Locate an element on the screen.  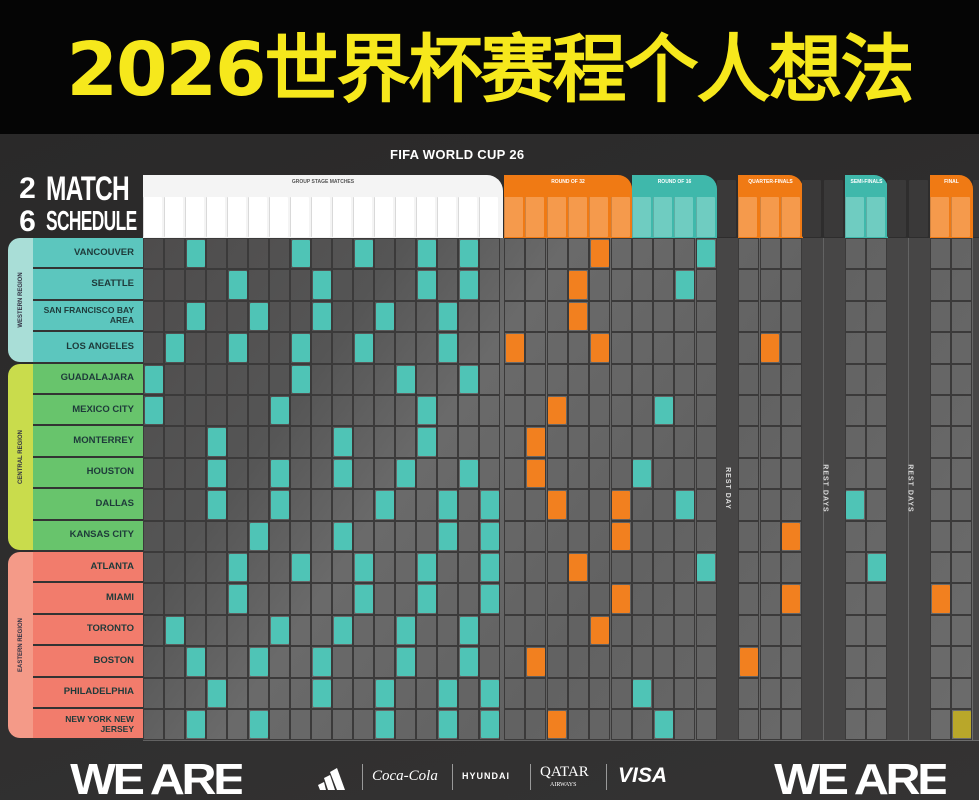
city-label: DALLAS is located at coordinates (88, 505).